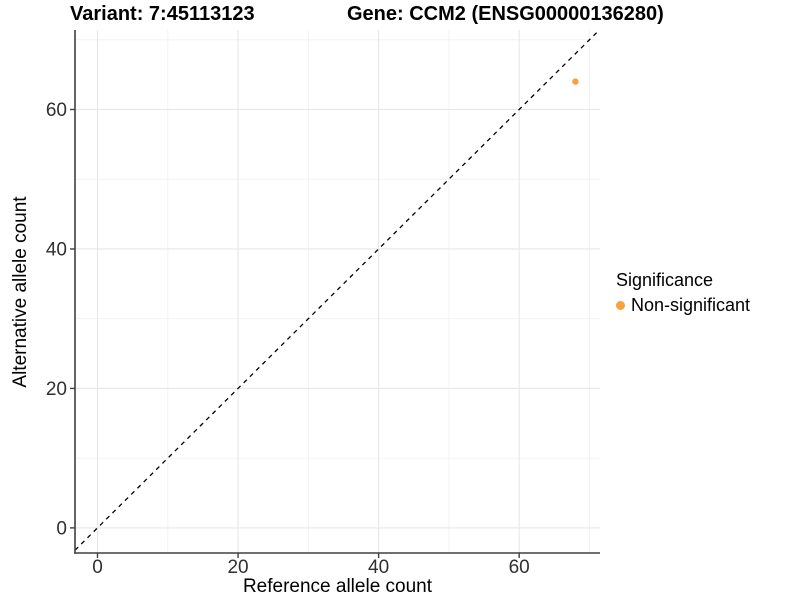 Image resolution: width=800 pixels, height=600 pixels. What do you see at coordinates (378, 567) in the screenshot?
I see `x-tick-label: 40` at bounding box center [378, 567].